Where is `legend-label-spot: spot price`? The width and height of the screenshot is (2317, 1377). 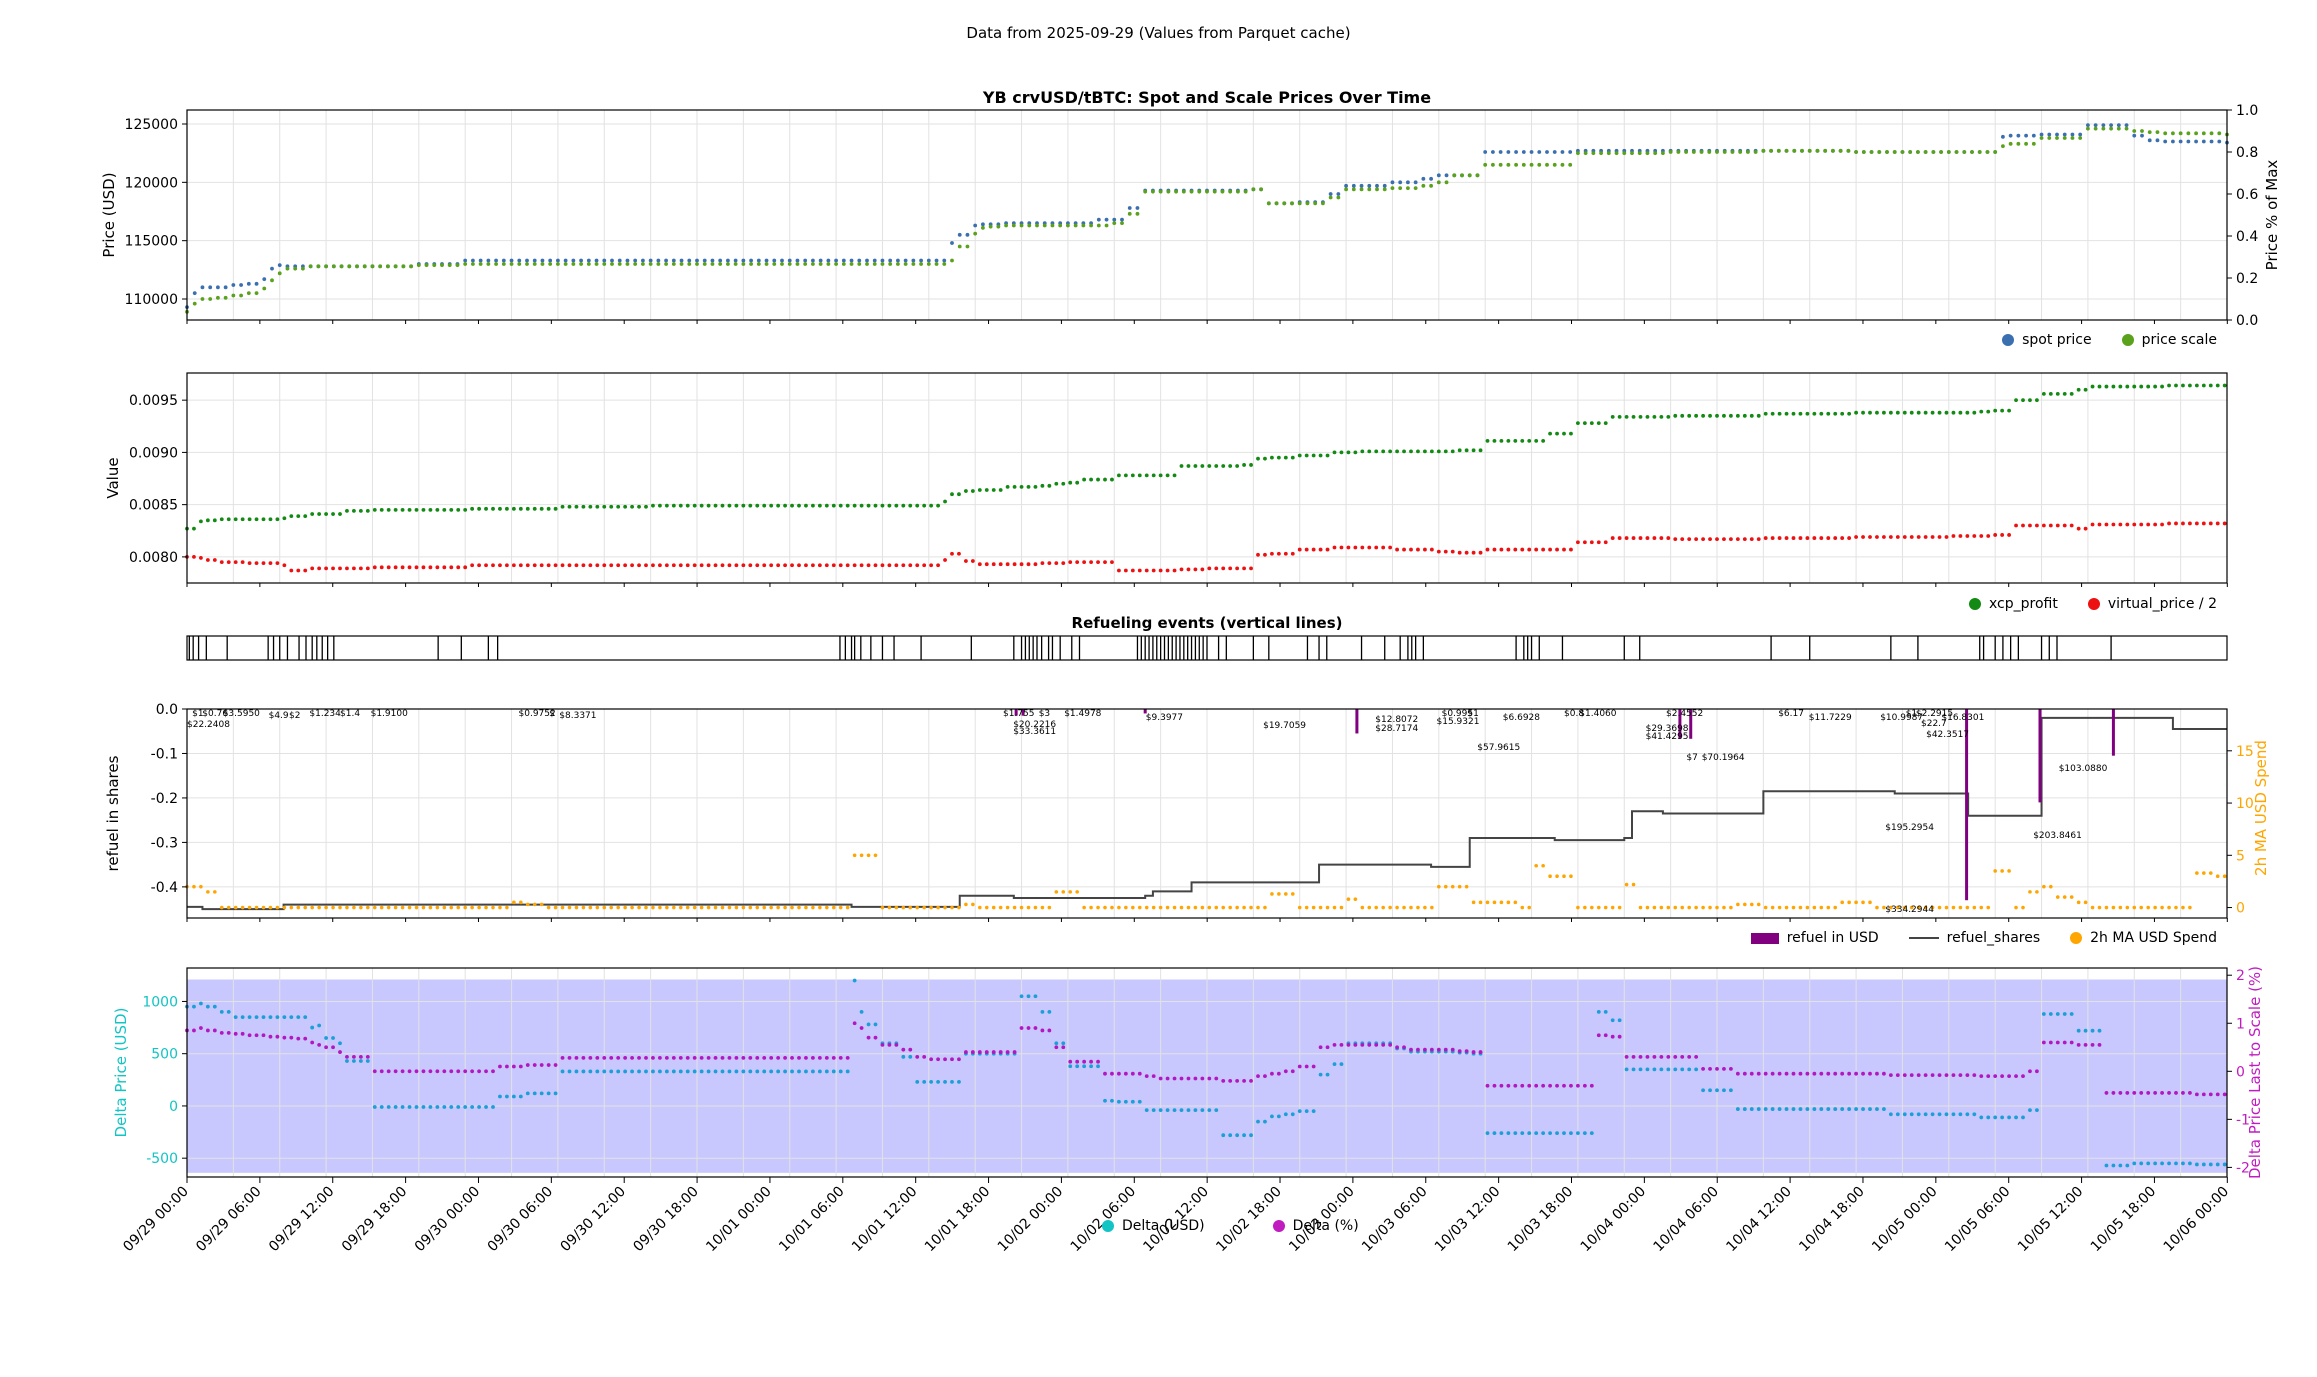 legend-label-spot: spot price is located at coordinates (2057, 340).